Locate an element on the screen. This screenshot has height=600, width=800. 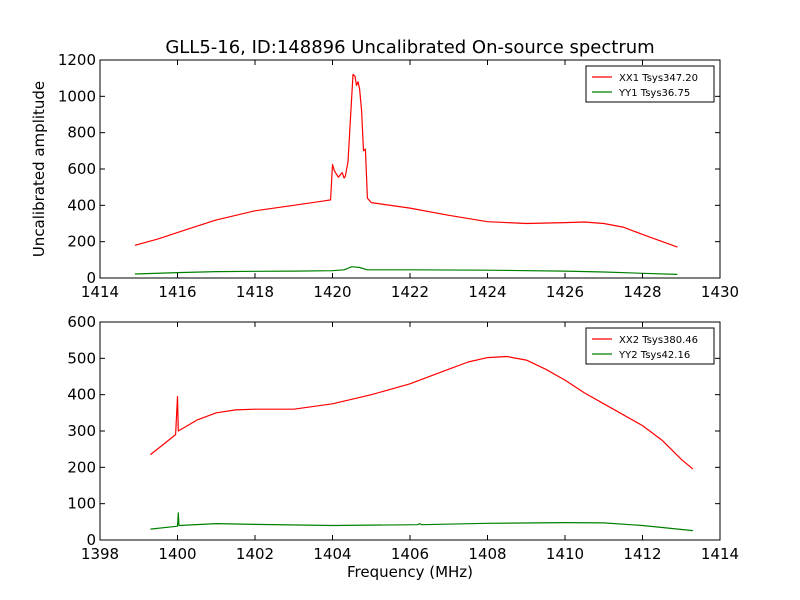
x-tick-label: 1422 is located at coordinates (410, 292).